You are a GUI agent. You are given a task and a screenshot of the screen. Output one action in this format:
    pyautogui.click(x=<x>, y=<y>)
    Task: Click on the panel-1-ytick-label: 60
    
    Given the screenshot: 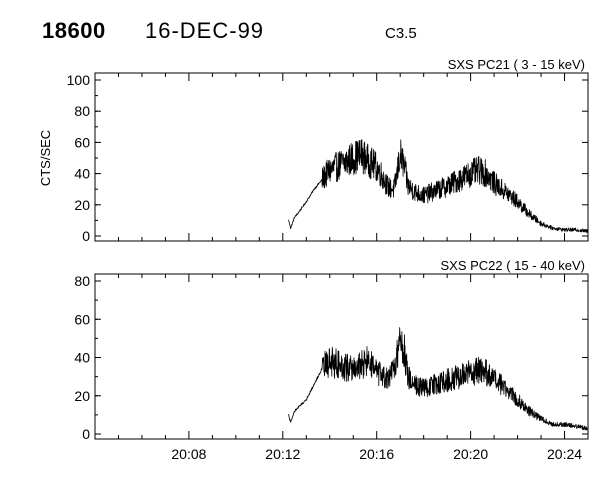 What is the action you would take?
    pyautogui.click(x=82, y=142)
    